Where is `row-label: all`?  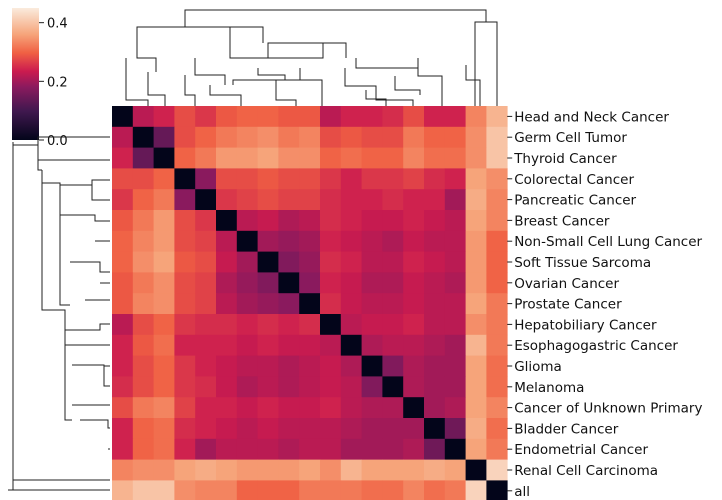 row-label: all is located at coordinates (522, 492).